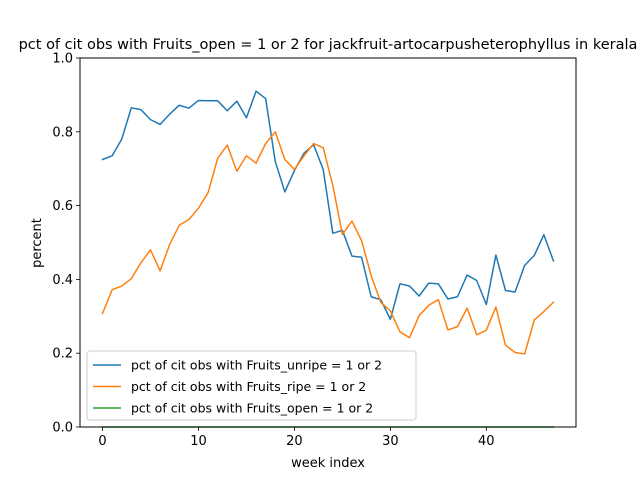  I want to click on x-tick-label: 0, so click(102, 441).